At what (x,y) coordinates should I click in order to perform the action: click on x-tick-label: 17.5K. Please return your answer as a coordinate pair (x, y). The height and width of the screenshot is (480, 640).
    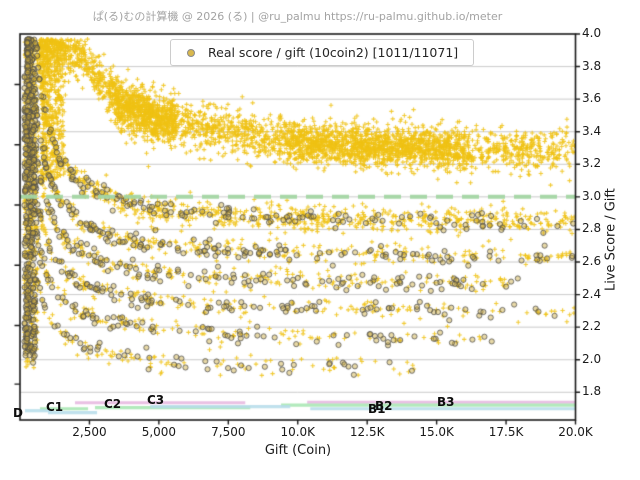
    Looking at the image, I should click on (506, 432).